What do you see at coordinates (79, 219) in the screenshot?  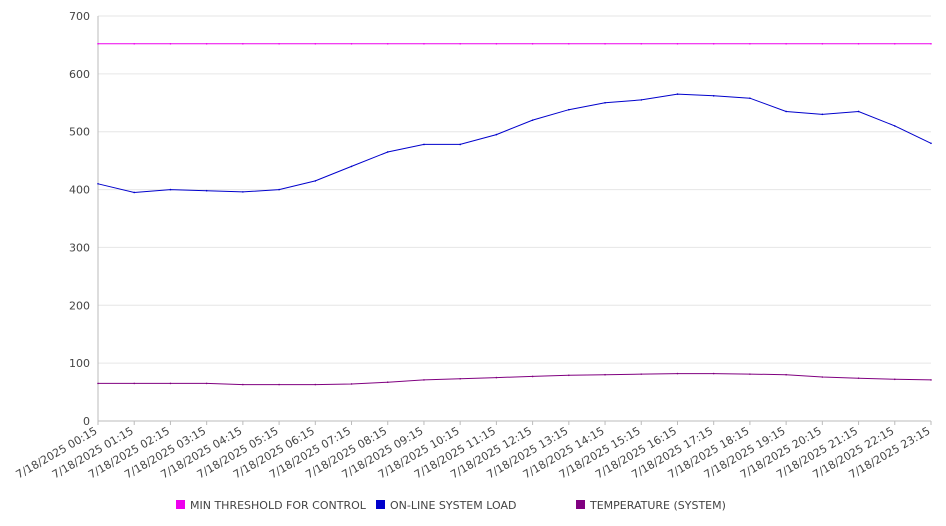 I see `y-tick-layer: 0 100 200 300 400 500 600 700` at bounding box center [79, 219].